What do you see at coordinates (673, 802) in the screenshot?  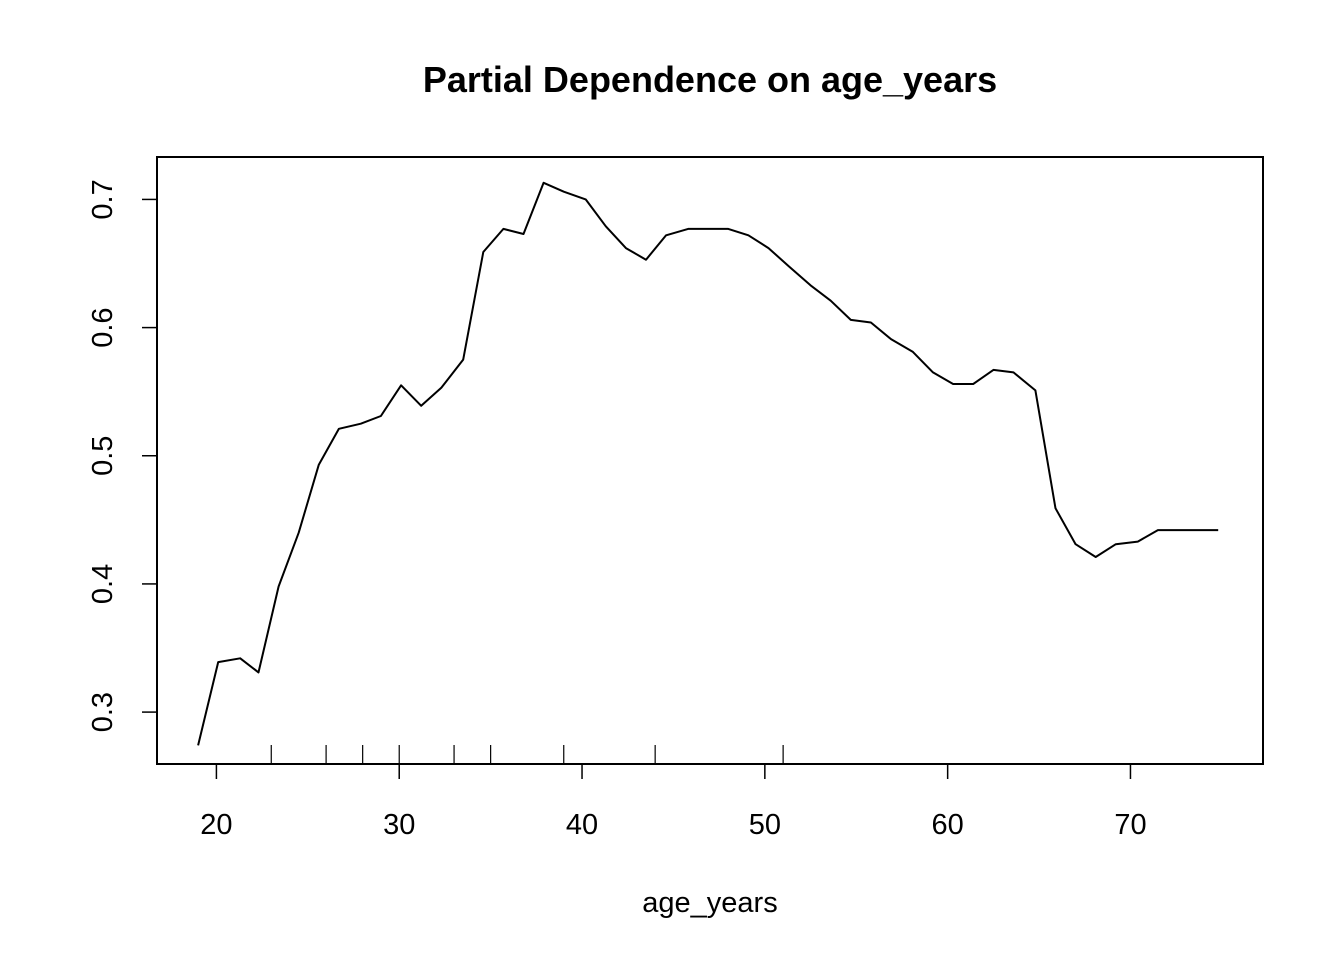 I see `x-axis: 20 30 40 50 60 70` at bounding box center [673, 802].